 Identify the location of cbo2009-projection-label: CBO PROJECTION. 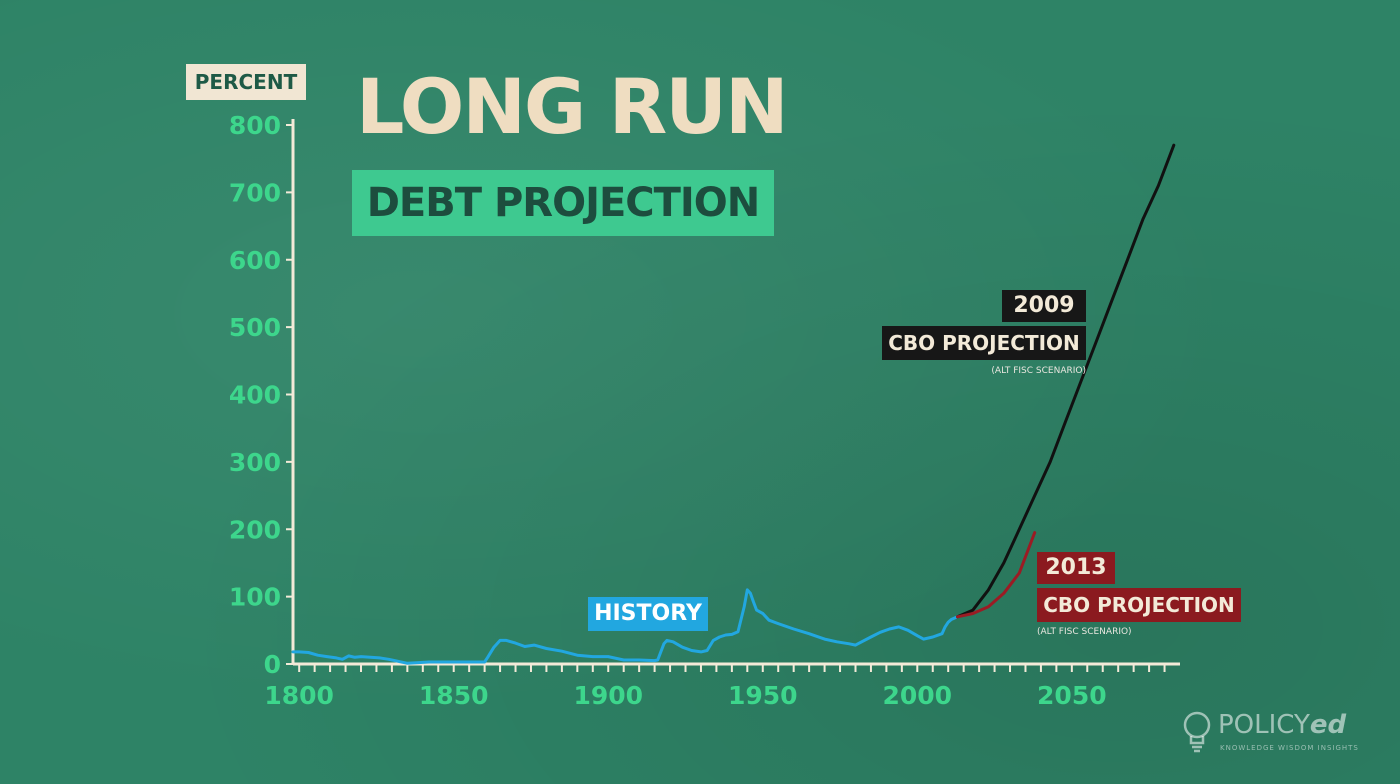
(984, 343).